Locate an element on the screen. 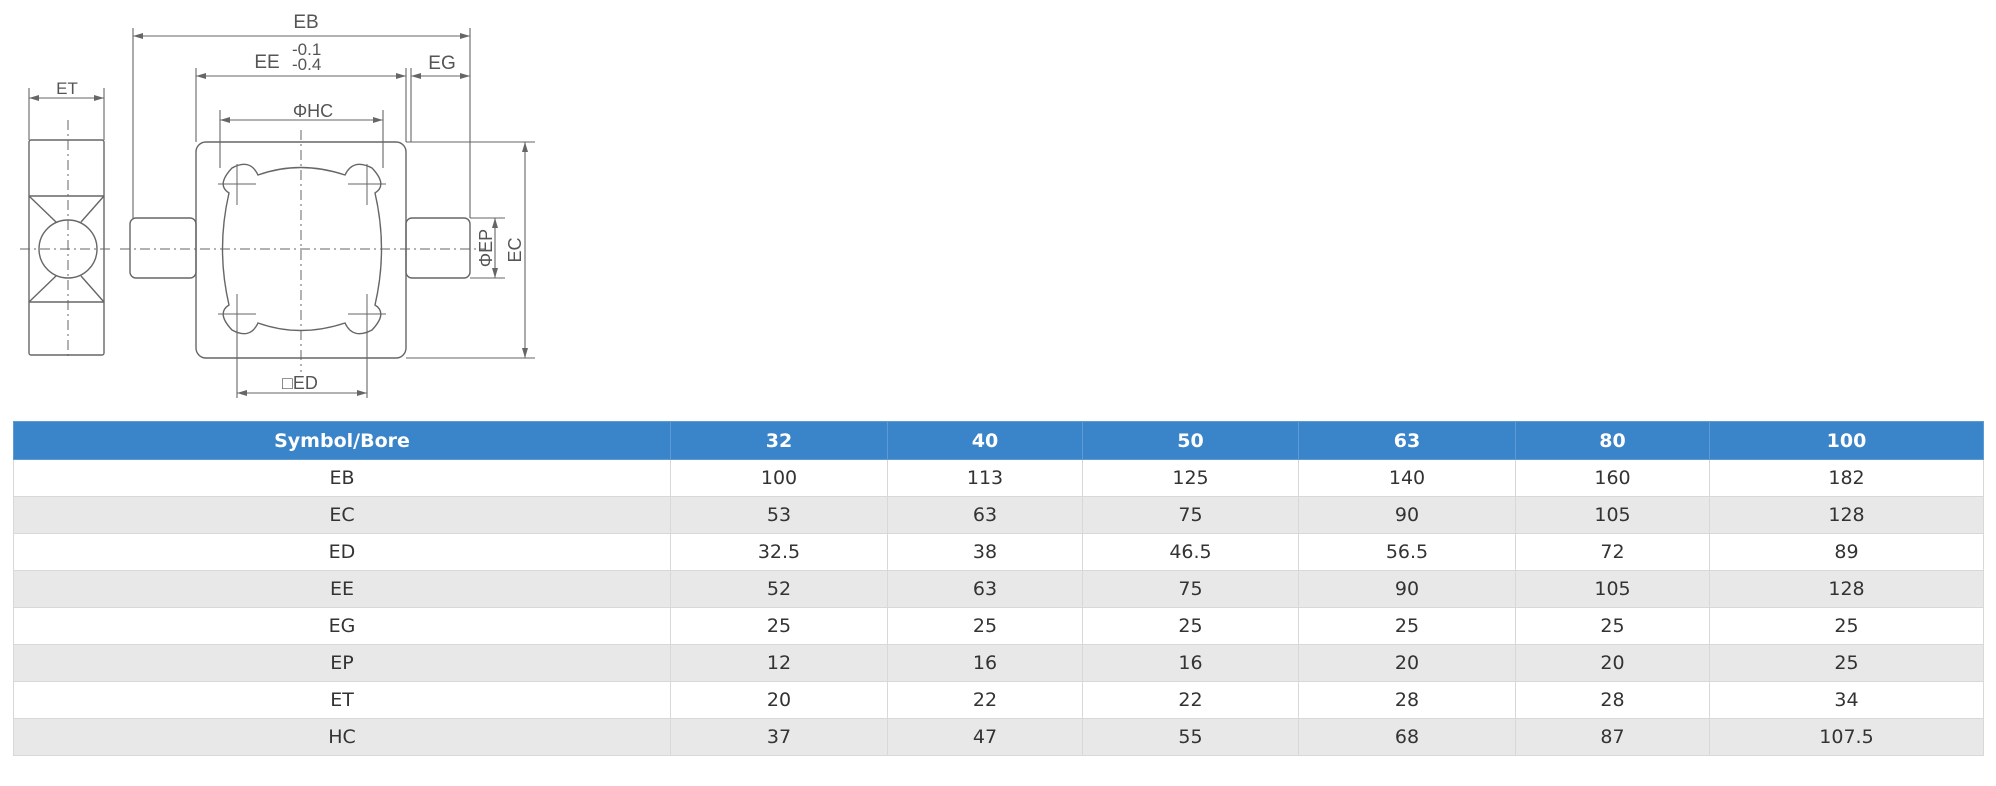  side-view is located at coordinates (66, 240).